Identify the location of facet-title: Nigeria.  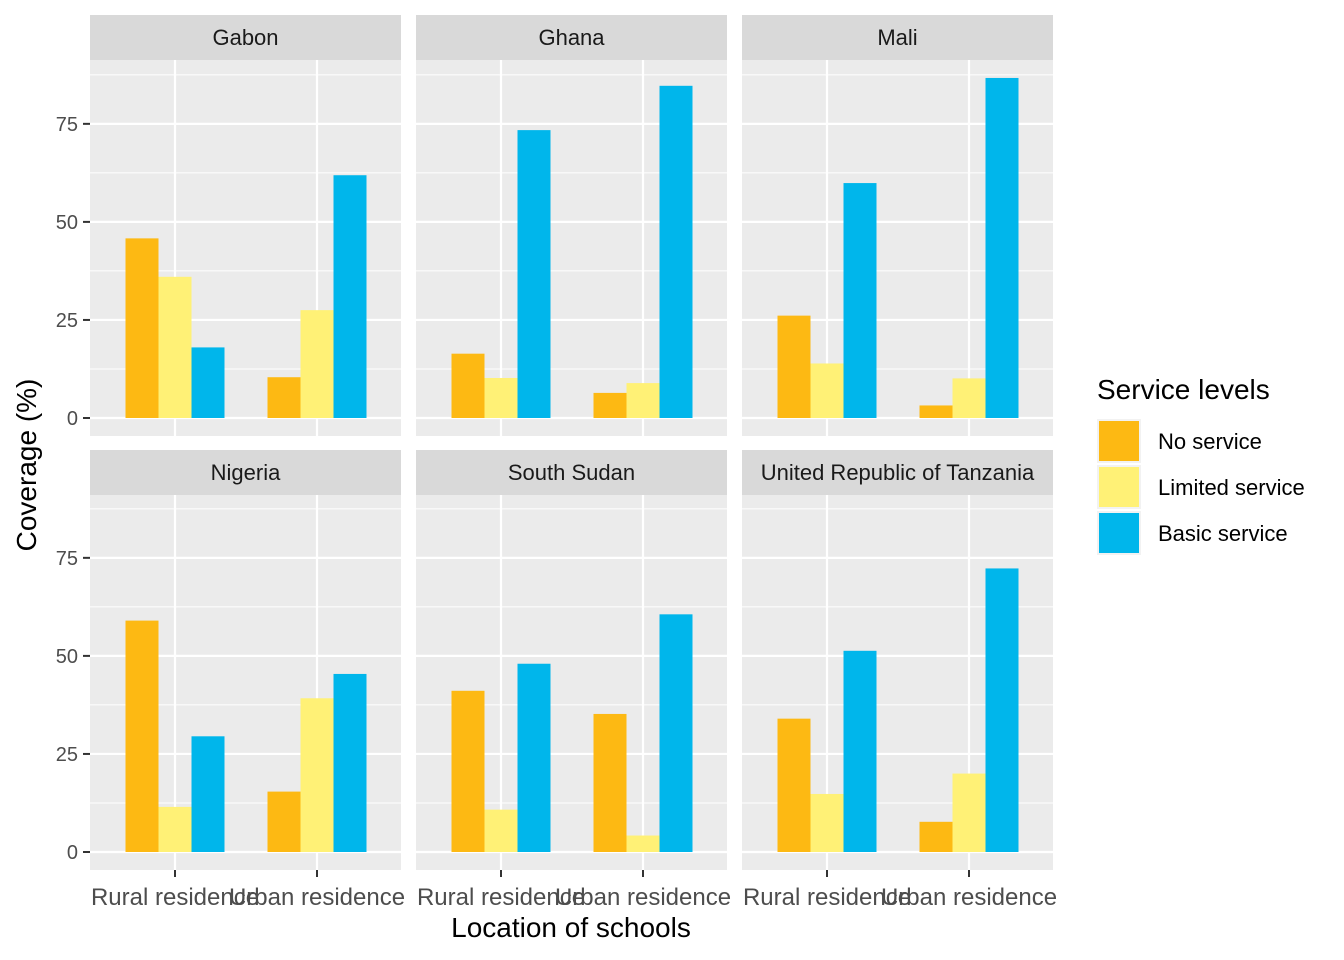
(246, 472).